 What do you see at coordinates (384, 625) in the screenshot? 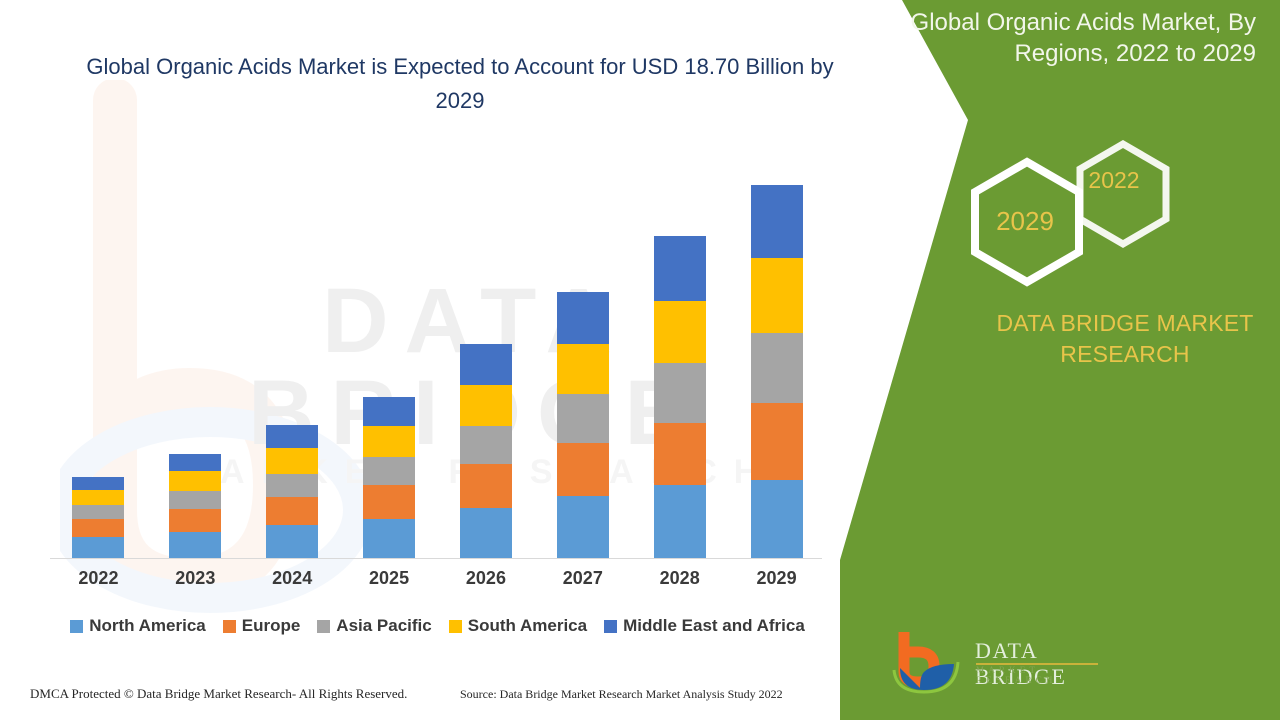
I see `legend-label: Asia Pacific` at bounding box center [384, 625].